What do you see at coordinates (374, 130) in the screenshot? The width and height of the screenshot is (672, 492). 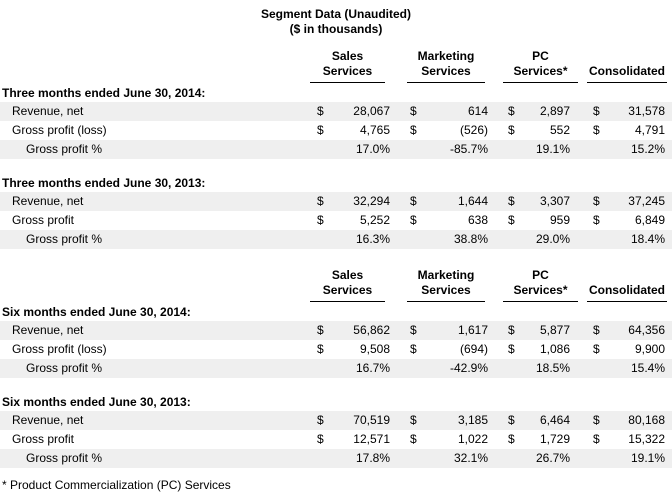 I see `value-cell: 4,765` at bounding box center [374, 130].